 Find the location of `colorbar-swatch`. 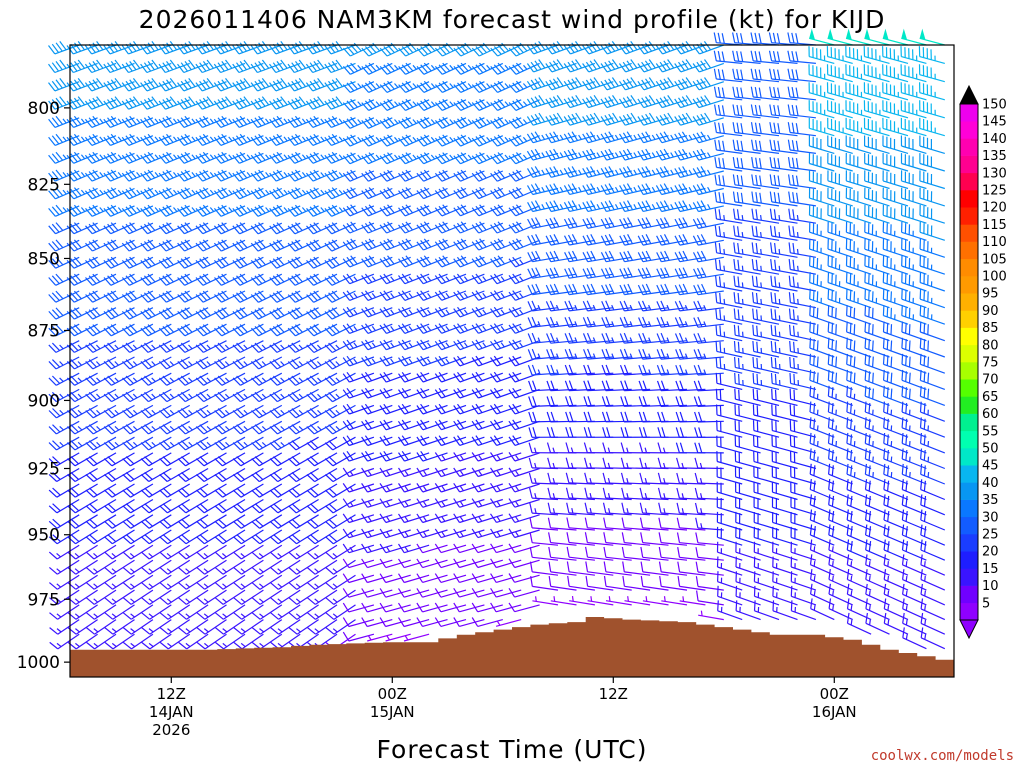

colorbar-swatch is located at coordinates (969, 302).